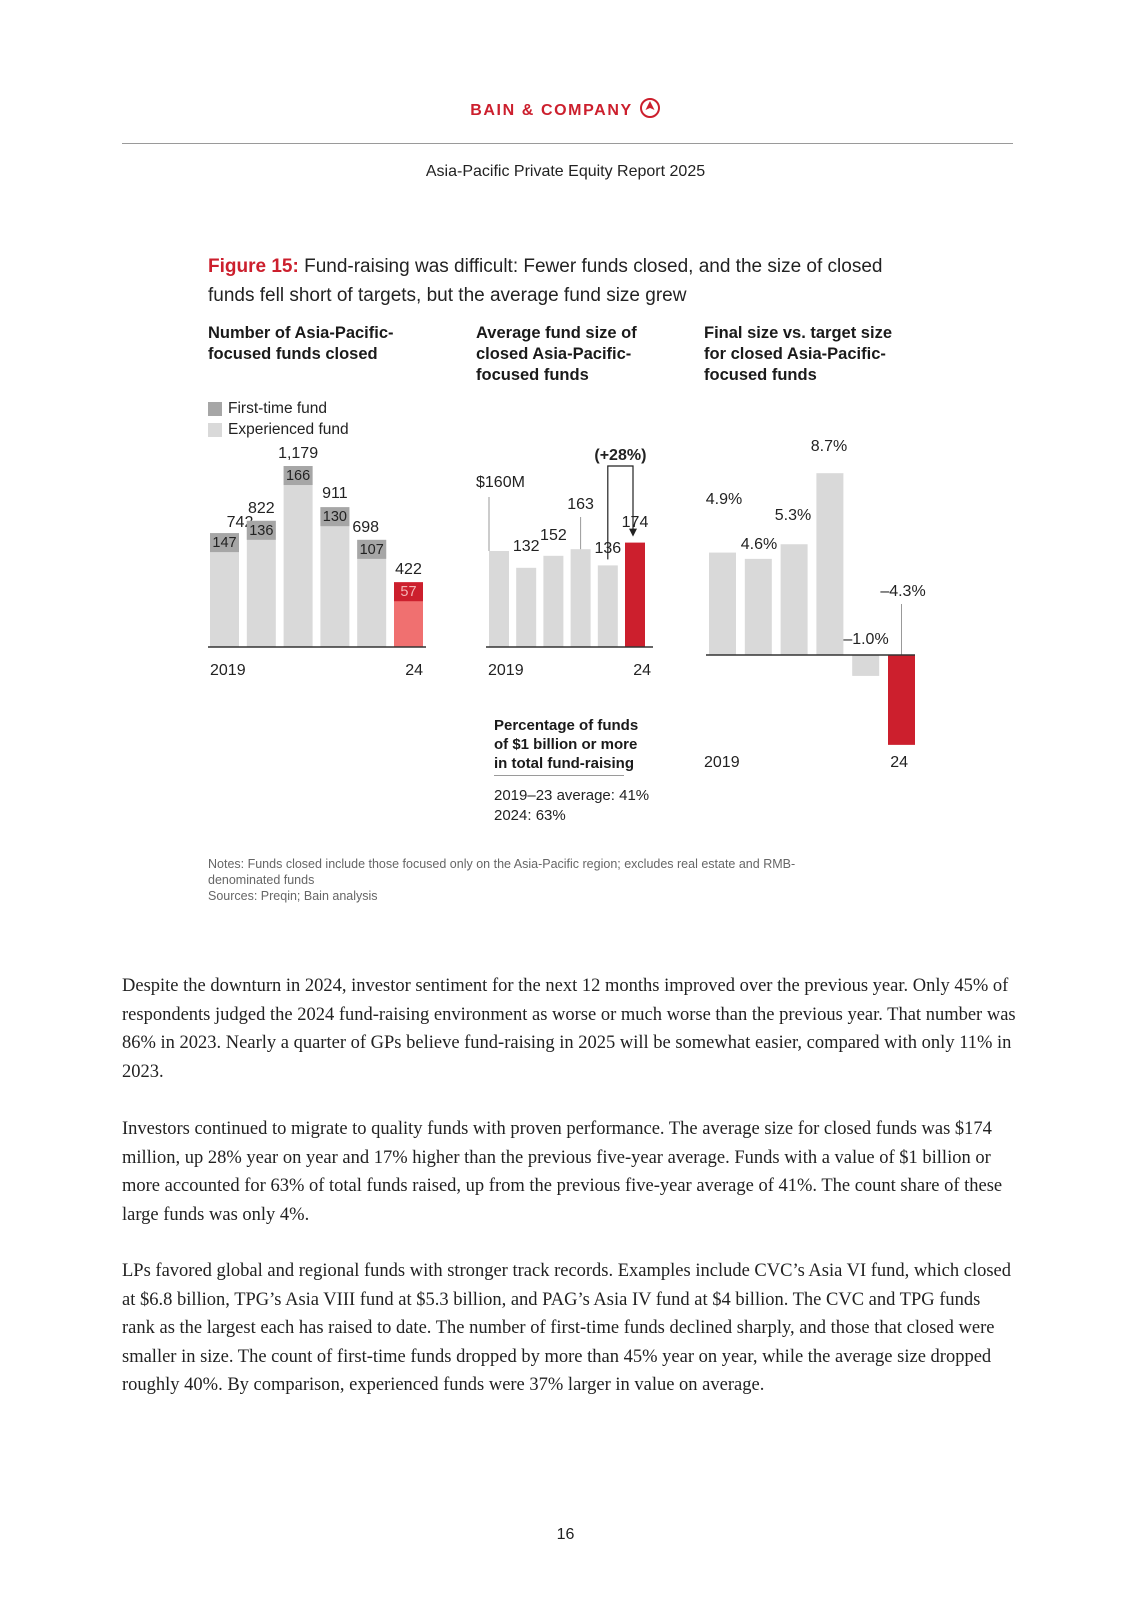 Image resolution: width=1131 pixels, height=1600 pixels. I want to click on legend-label: Experienced fund, so click(288, 429).